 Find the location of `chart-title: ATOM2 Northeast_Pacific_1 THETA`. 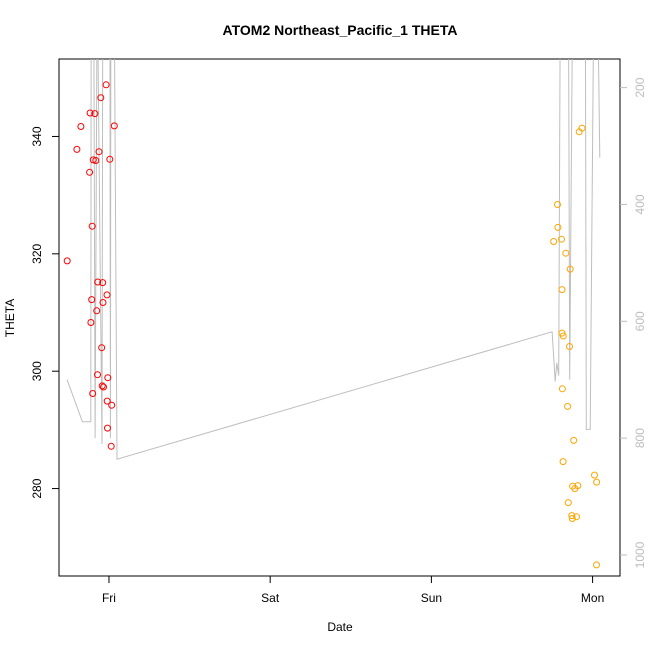

chart-title: ATOM2 Northeast_Pacific_1 THETA is located at coordinates (340, 30).